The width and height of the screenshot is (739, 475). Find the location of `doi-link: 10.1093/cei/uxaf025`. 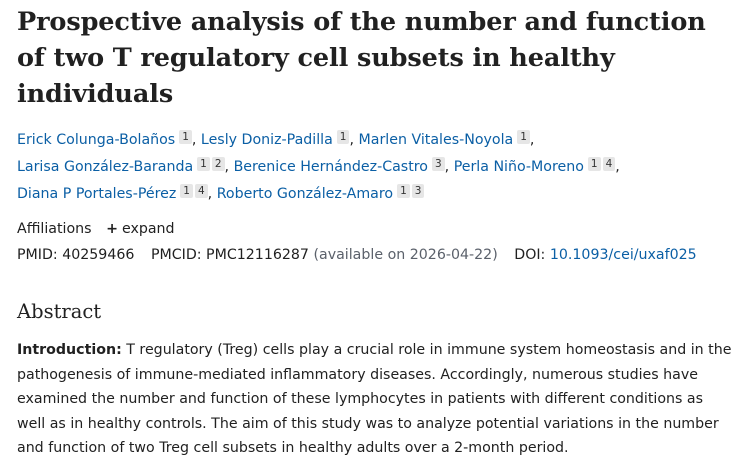

doi-link: 10.1093/cei/uxaf025 is located at coordinates (623, 255).